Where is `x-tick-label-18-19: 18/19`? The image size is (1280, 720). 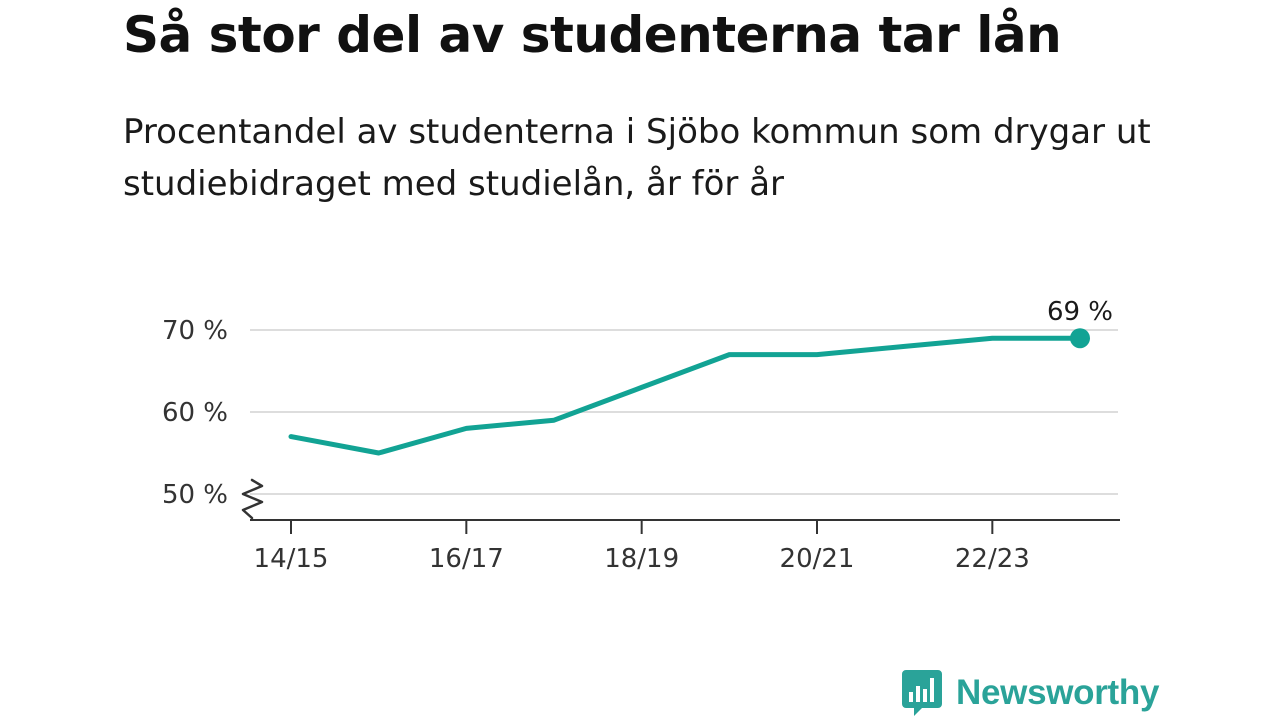 x-tick-label-18-19: 18/19 is located at coordinates (641, 559).